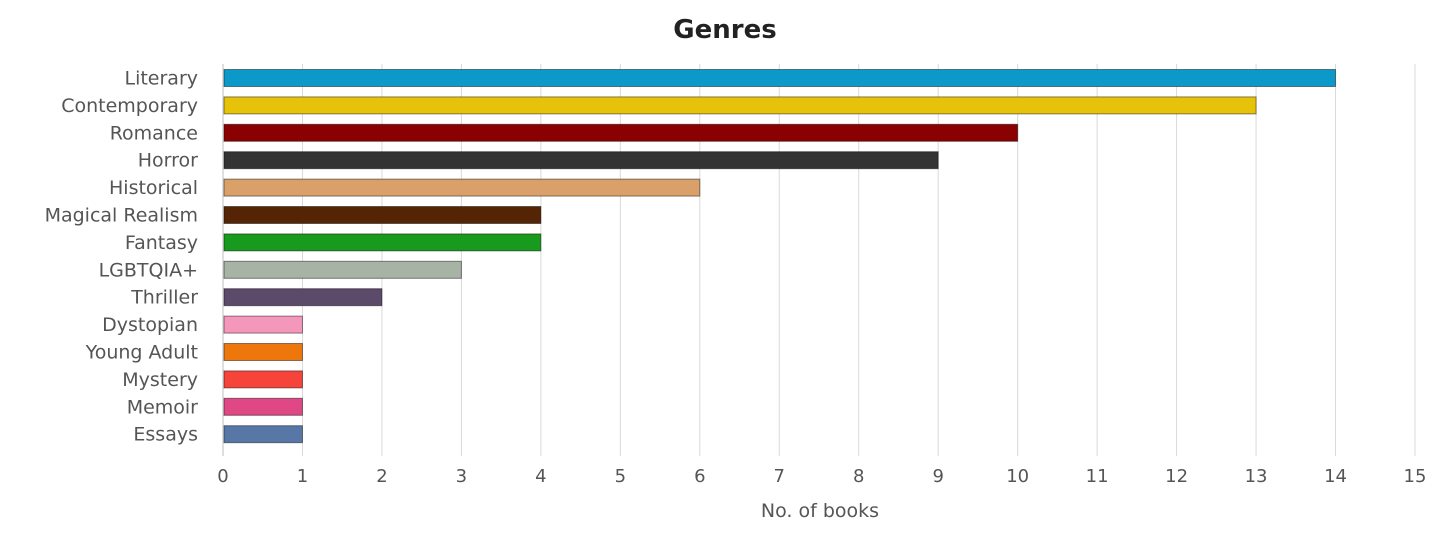 This screenshot has height=545, width=1456. What do you see at coordinates (540, 476) in the screenshot?
I see `x-tick-label: 4` at bounding box center [540, 476].